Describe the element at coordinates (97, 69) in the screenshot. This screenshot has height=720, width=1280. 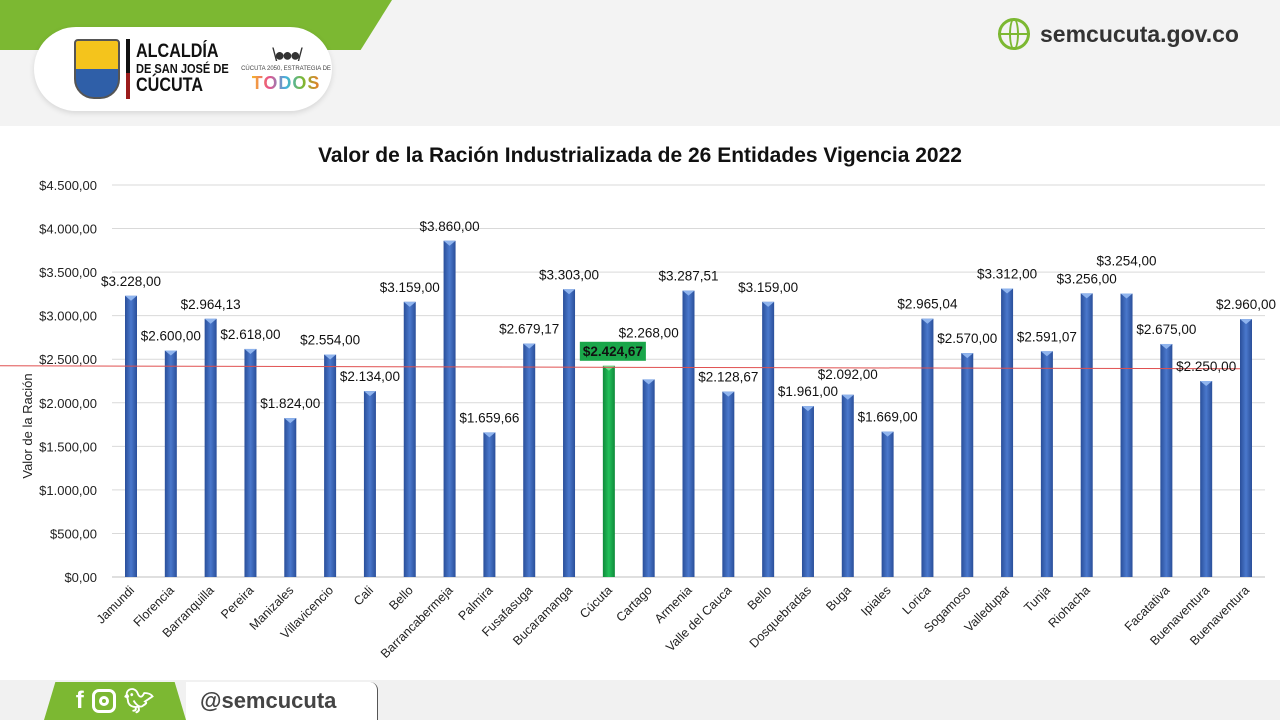
I see `coat-of-arms-icon` at that location.